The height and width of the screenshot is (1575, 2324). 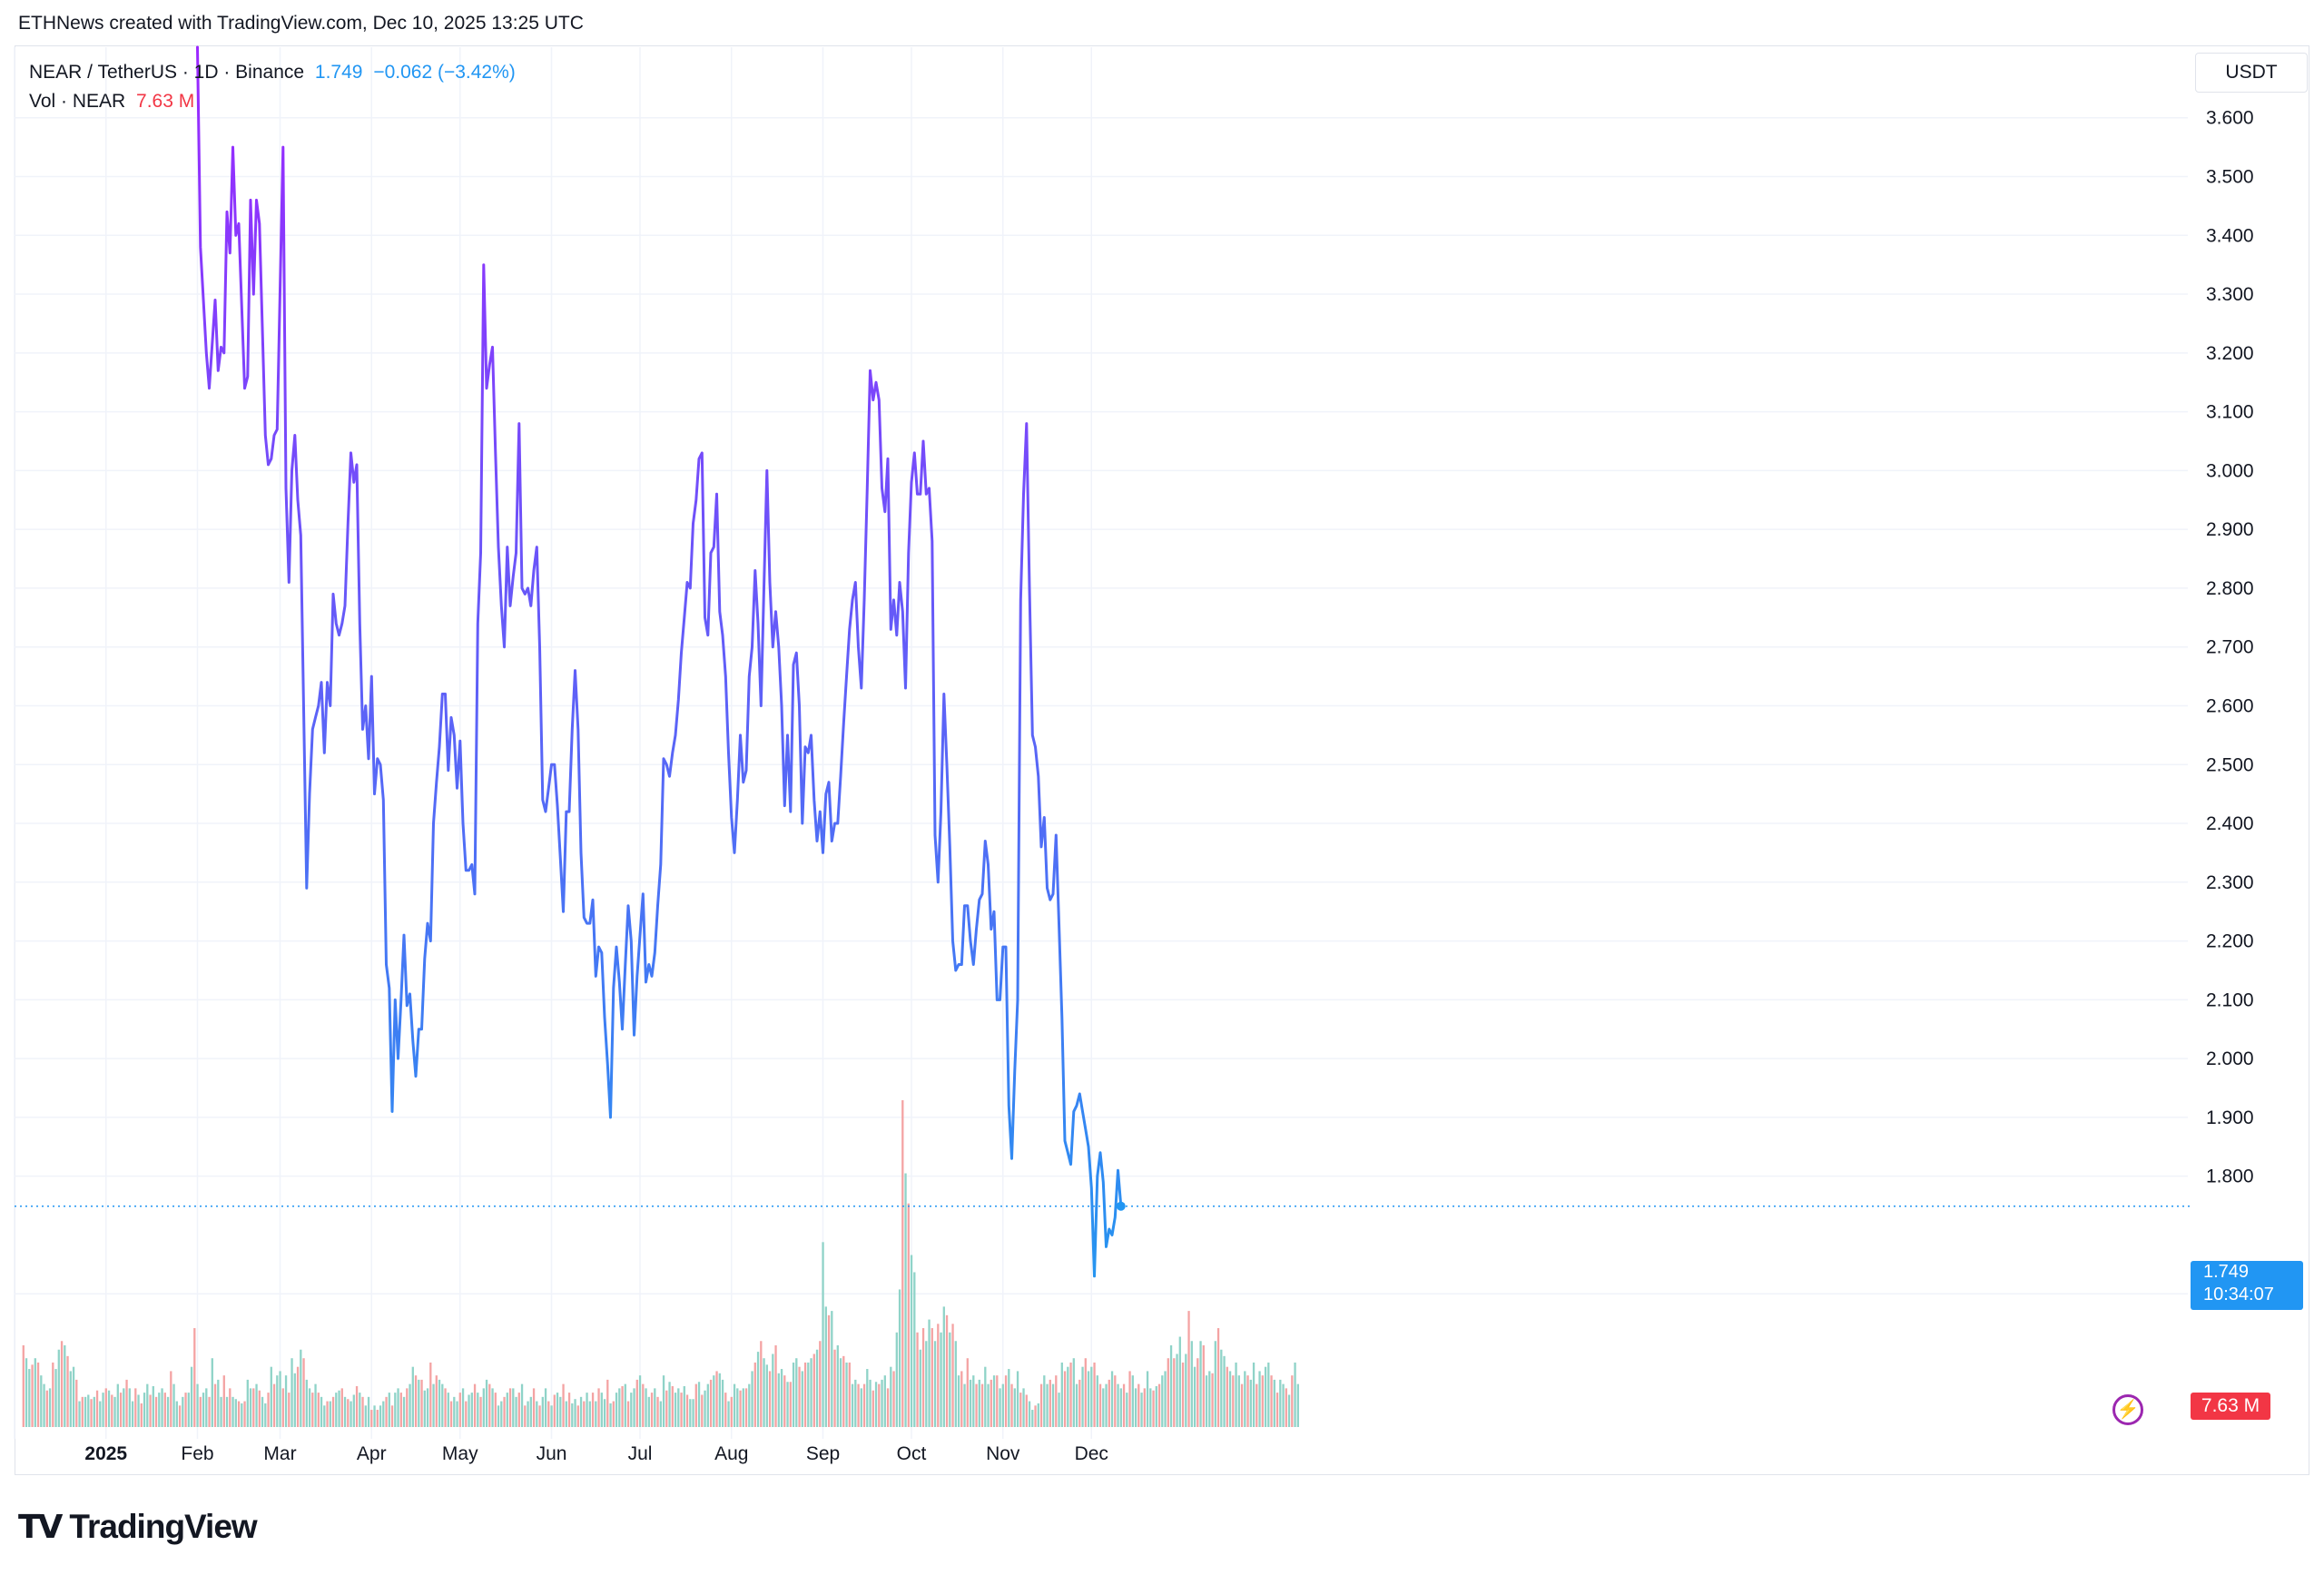 What do you see at coordinates (2251, 73) in the screenshot?
I see `currency-unit-button: USDT` at bounding box center [2251, 73].